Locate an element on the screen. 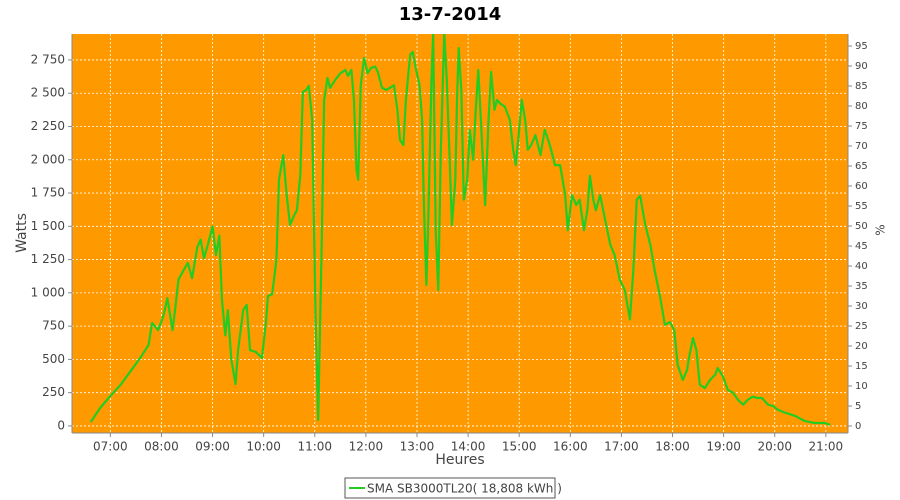 The height and width of the screenshot is (500, 900). x-tick-label: 10:00 is located at coordinates (263, 447).